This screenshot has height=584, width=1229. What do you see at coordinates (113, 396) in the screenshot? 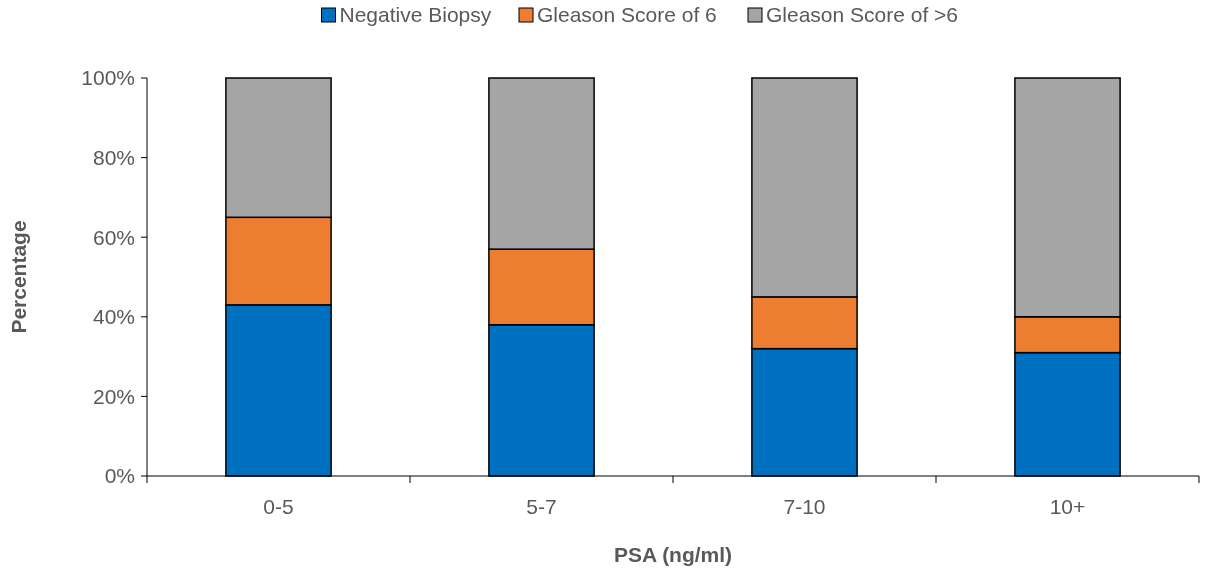
I see `y-tick-label: 20%` at bounding box center [113, 396].